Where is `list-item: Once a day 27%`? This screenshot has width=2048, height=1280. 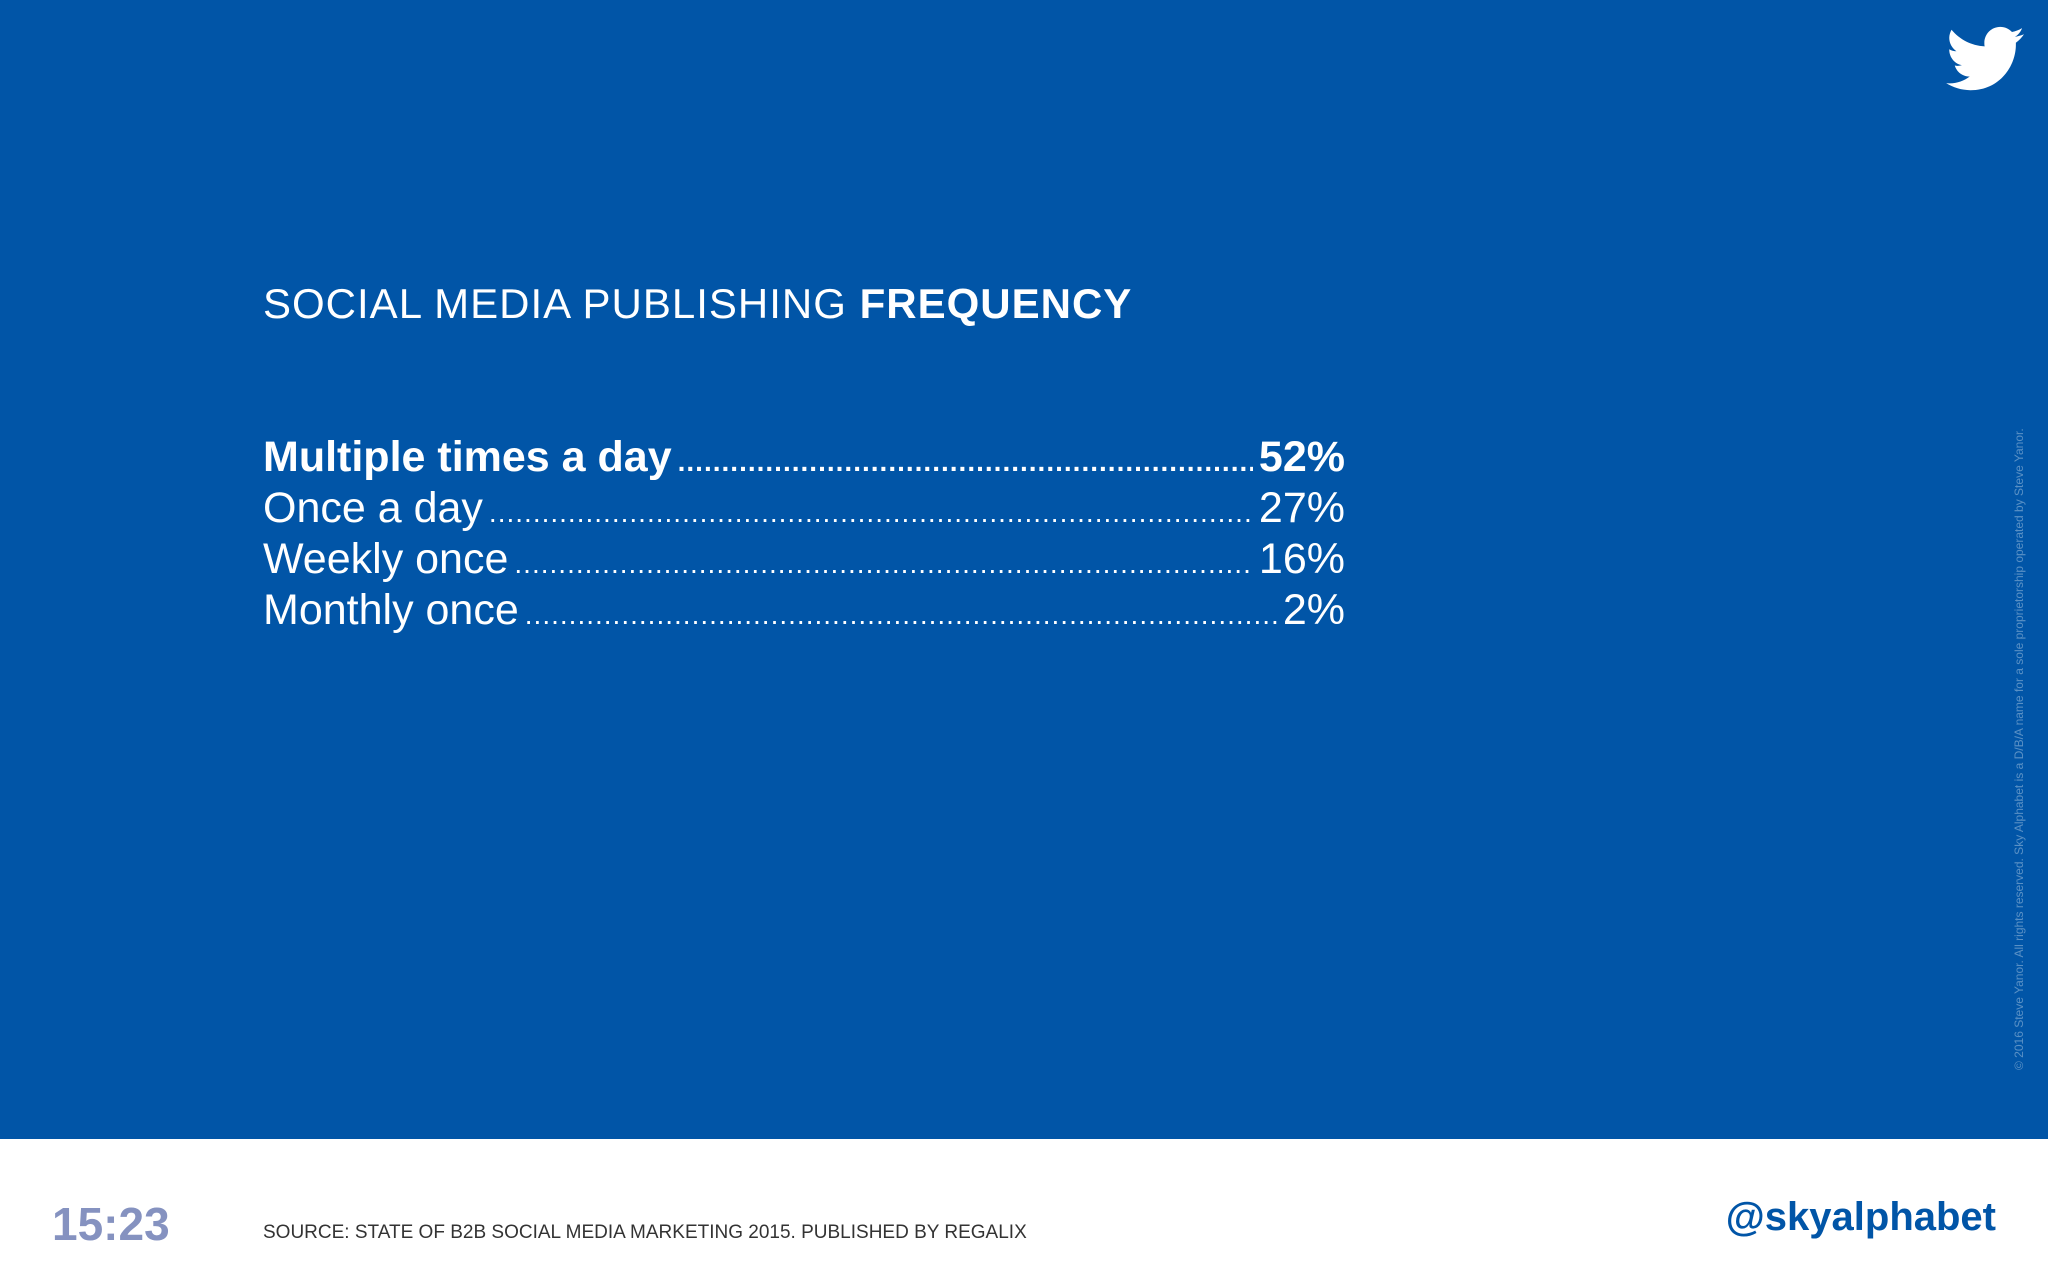
list-item: Once a day 27% is located at coordinates (804, 508).